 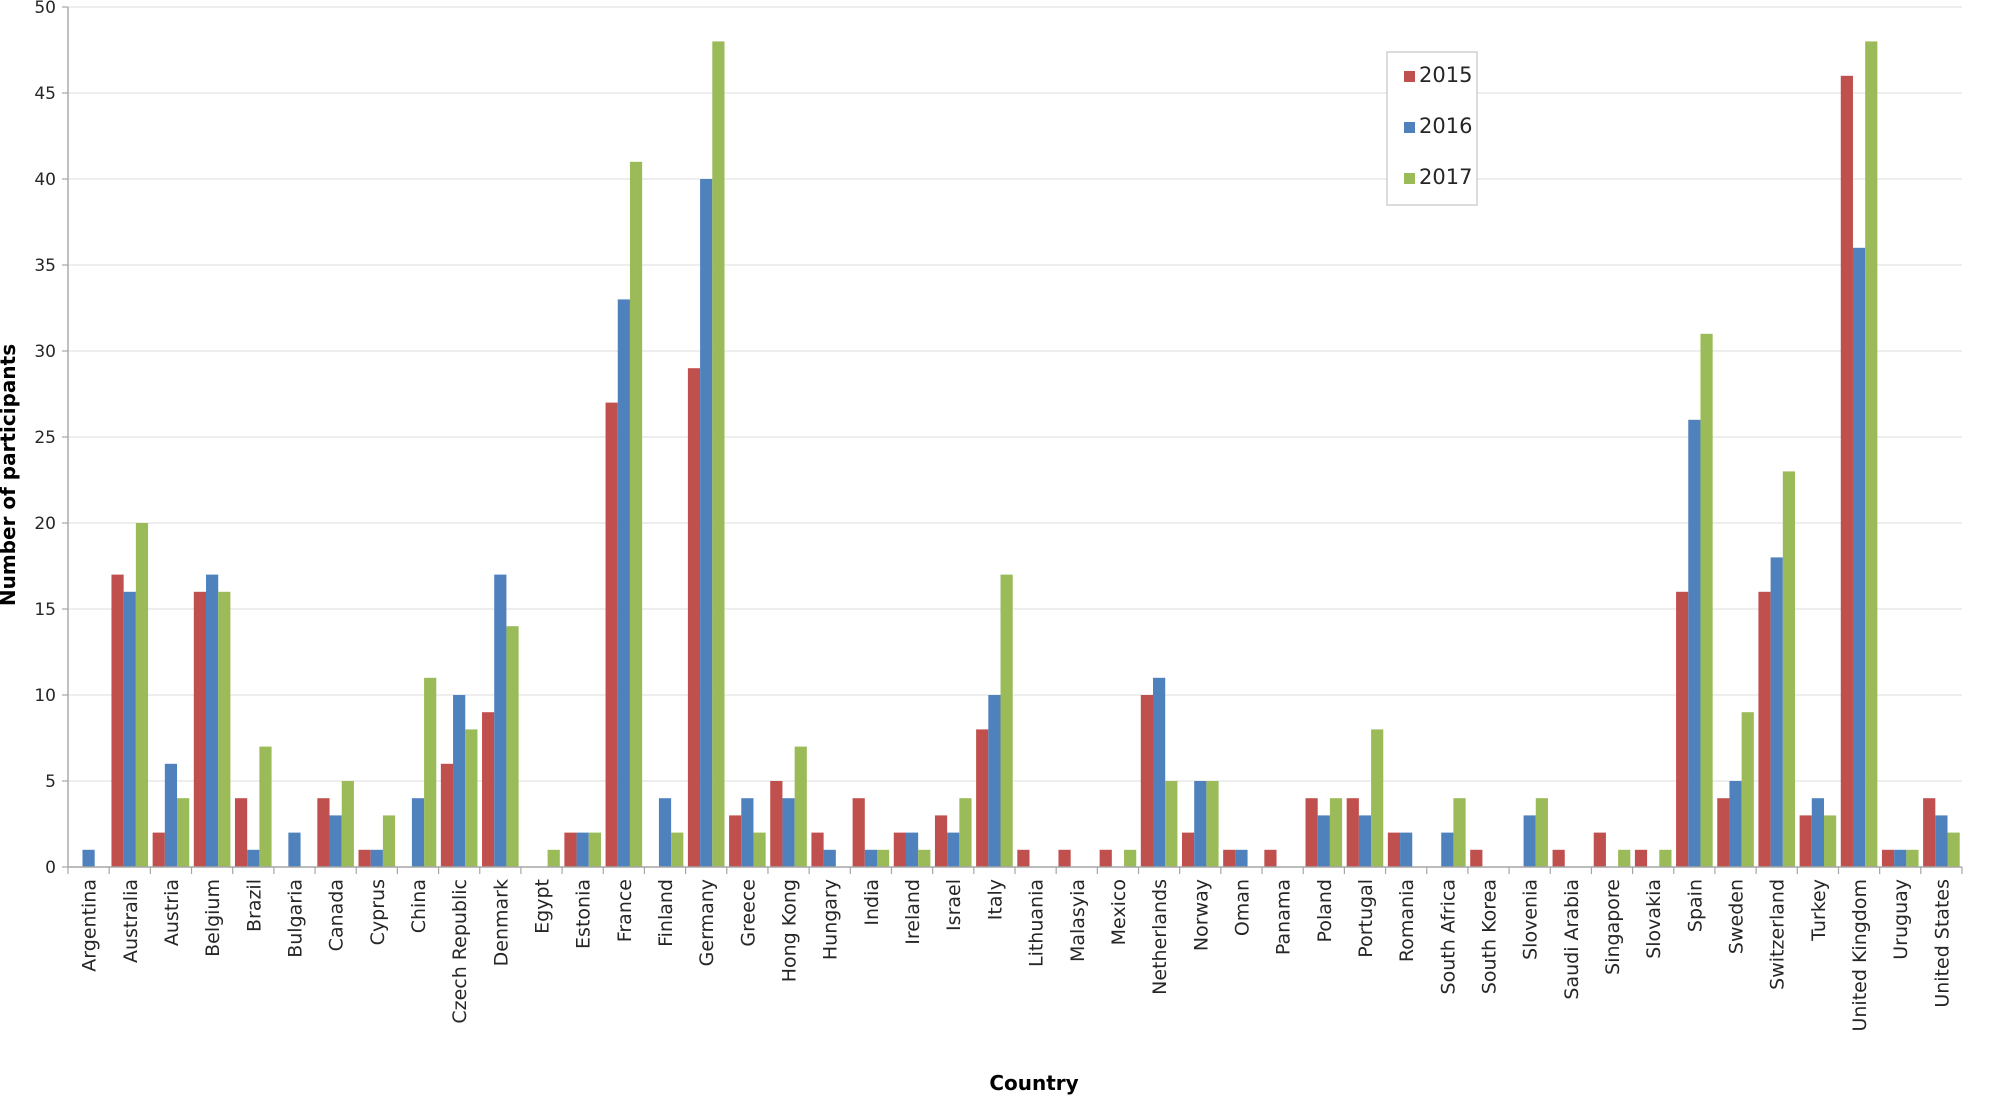 I want to click on x-tick-label: Bulgaria, so click(x=295, y=918).